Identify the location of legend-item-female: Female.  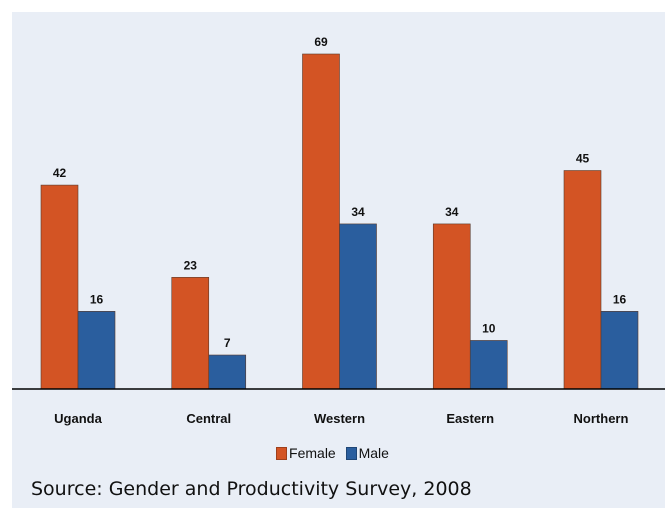
(306, 453).